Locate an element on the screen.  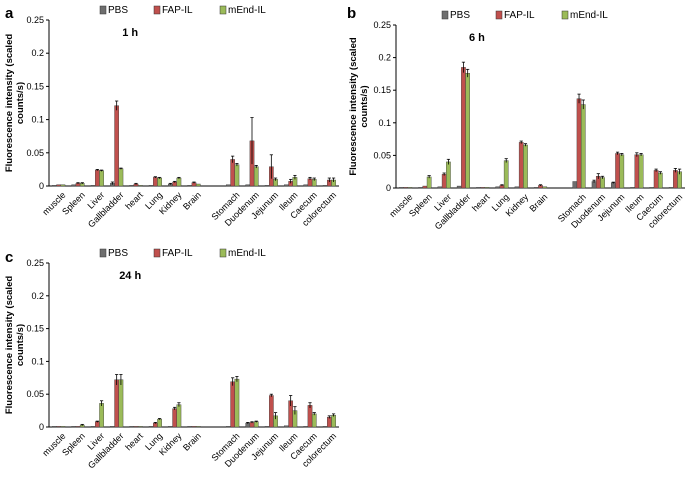
panel-letter: b is located at coordinates (351, 13).